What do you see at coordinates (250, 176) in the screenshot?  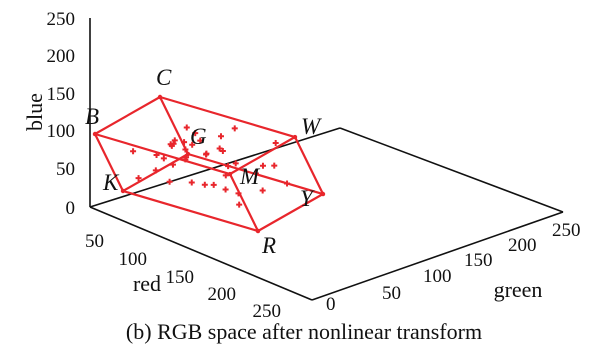 I see `vertex-label-M: M` at bounding box center [250, 176].